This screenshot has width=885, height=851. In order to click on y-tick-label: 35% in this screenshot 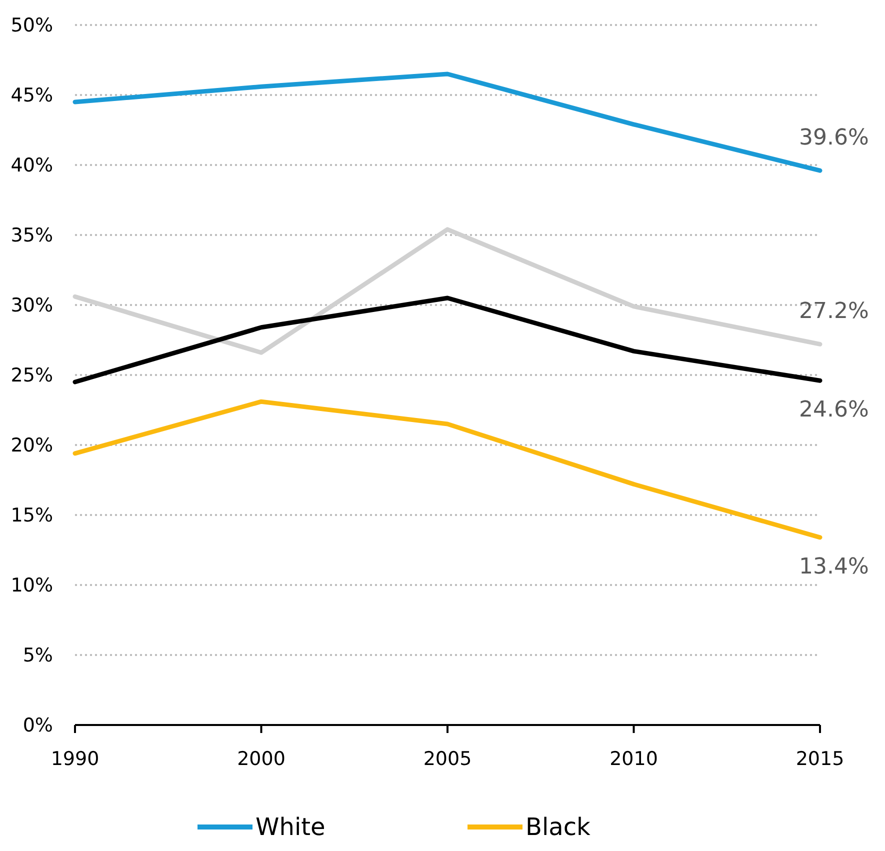, I will do `click(31, 235)`.